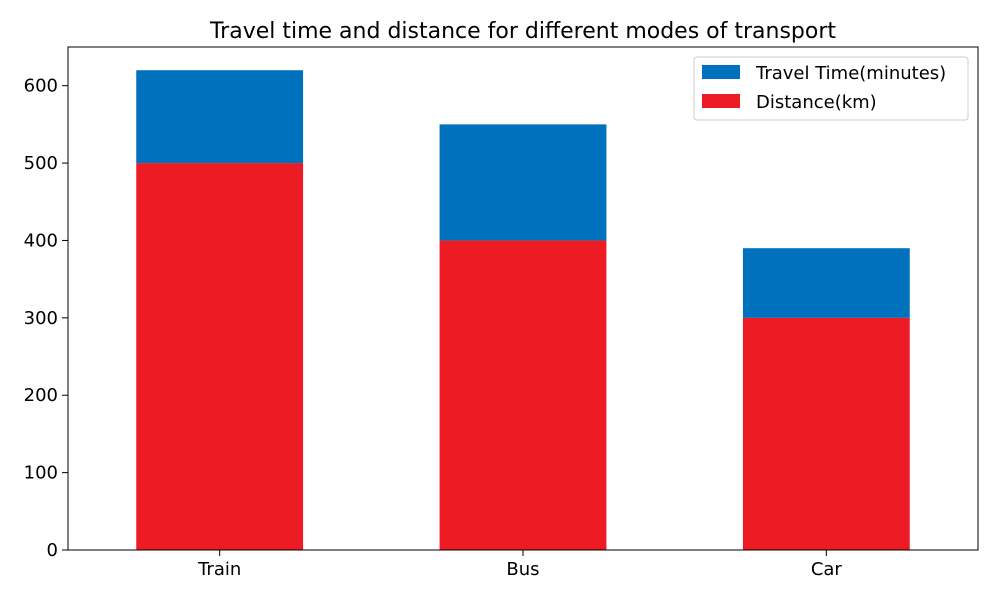 The height and width of the screenshot is (600, 1000). Describe the element at coordinates (52, 550) in the screenshot. I see `y-tick-label: 0` at that location.